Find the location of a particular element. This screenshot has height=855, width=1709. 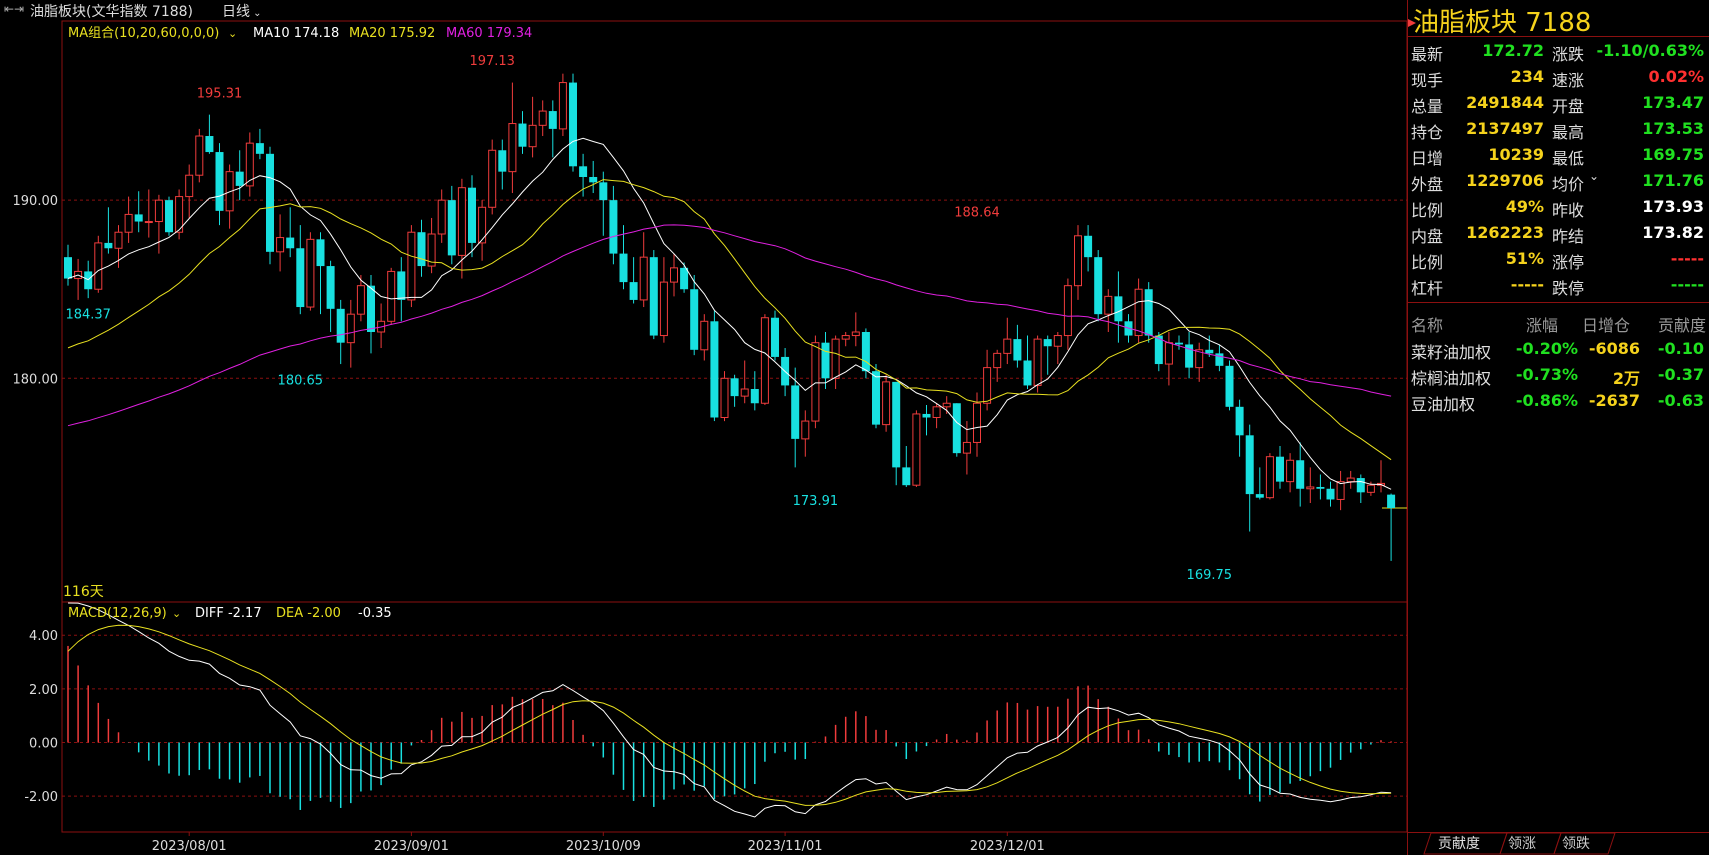

quote-label: 现手 is located at coordinates (1427, 80).